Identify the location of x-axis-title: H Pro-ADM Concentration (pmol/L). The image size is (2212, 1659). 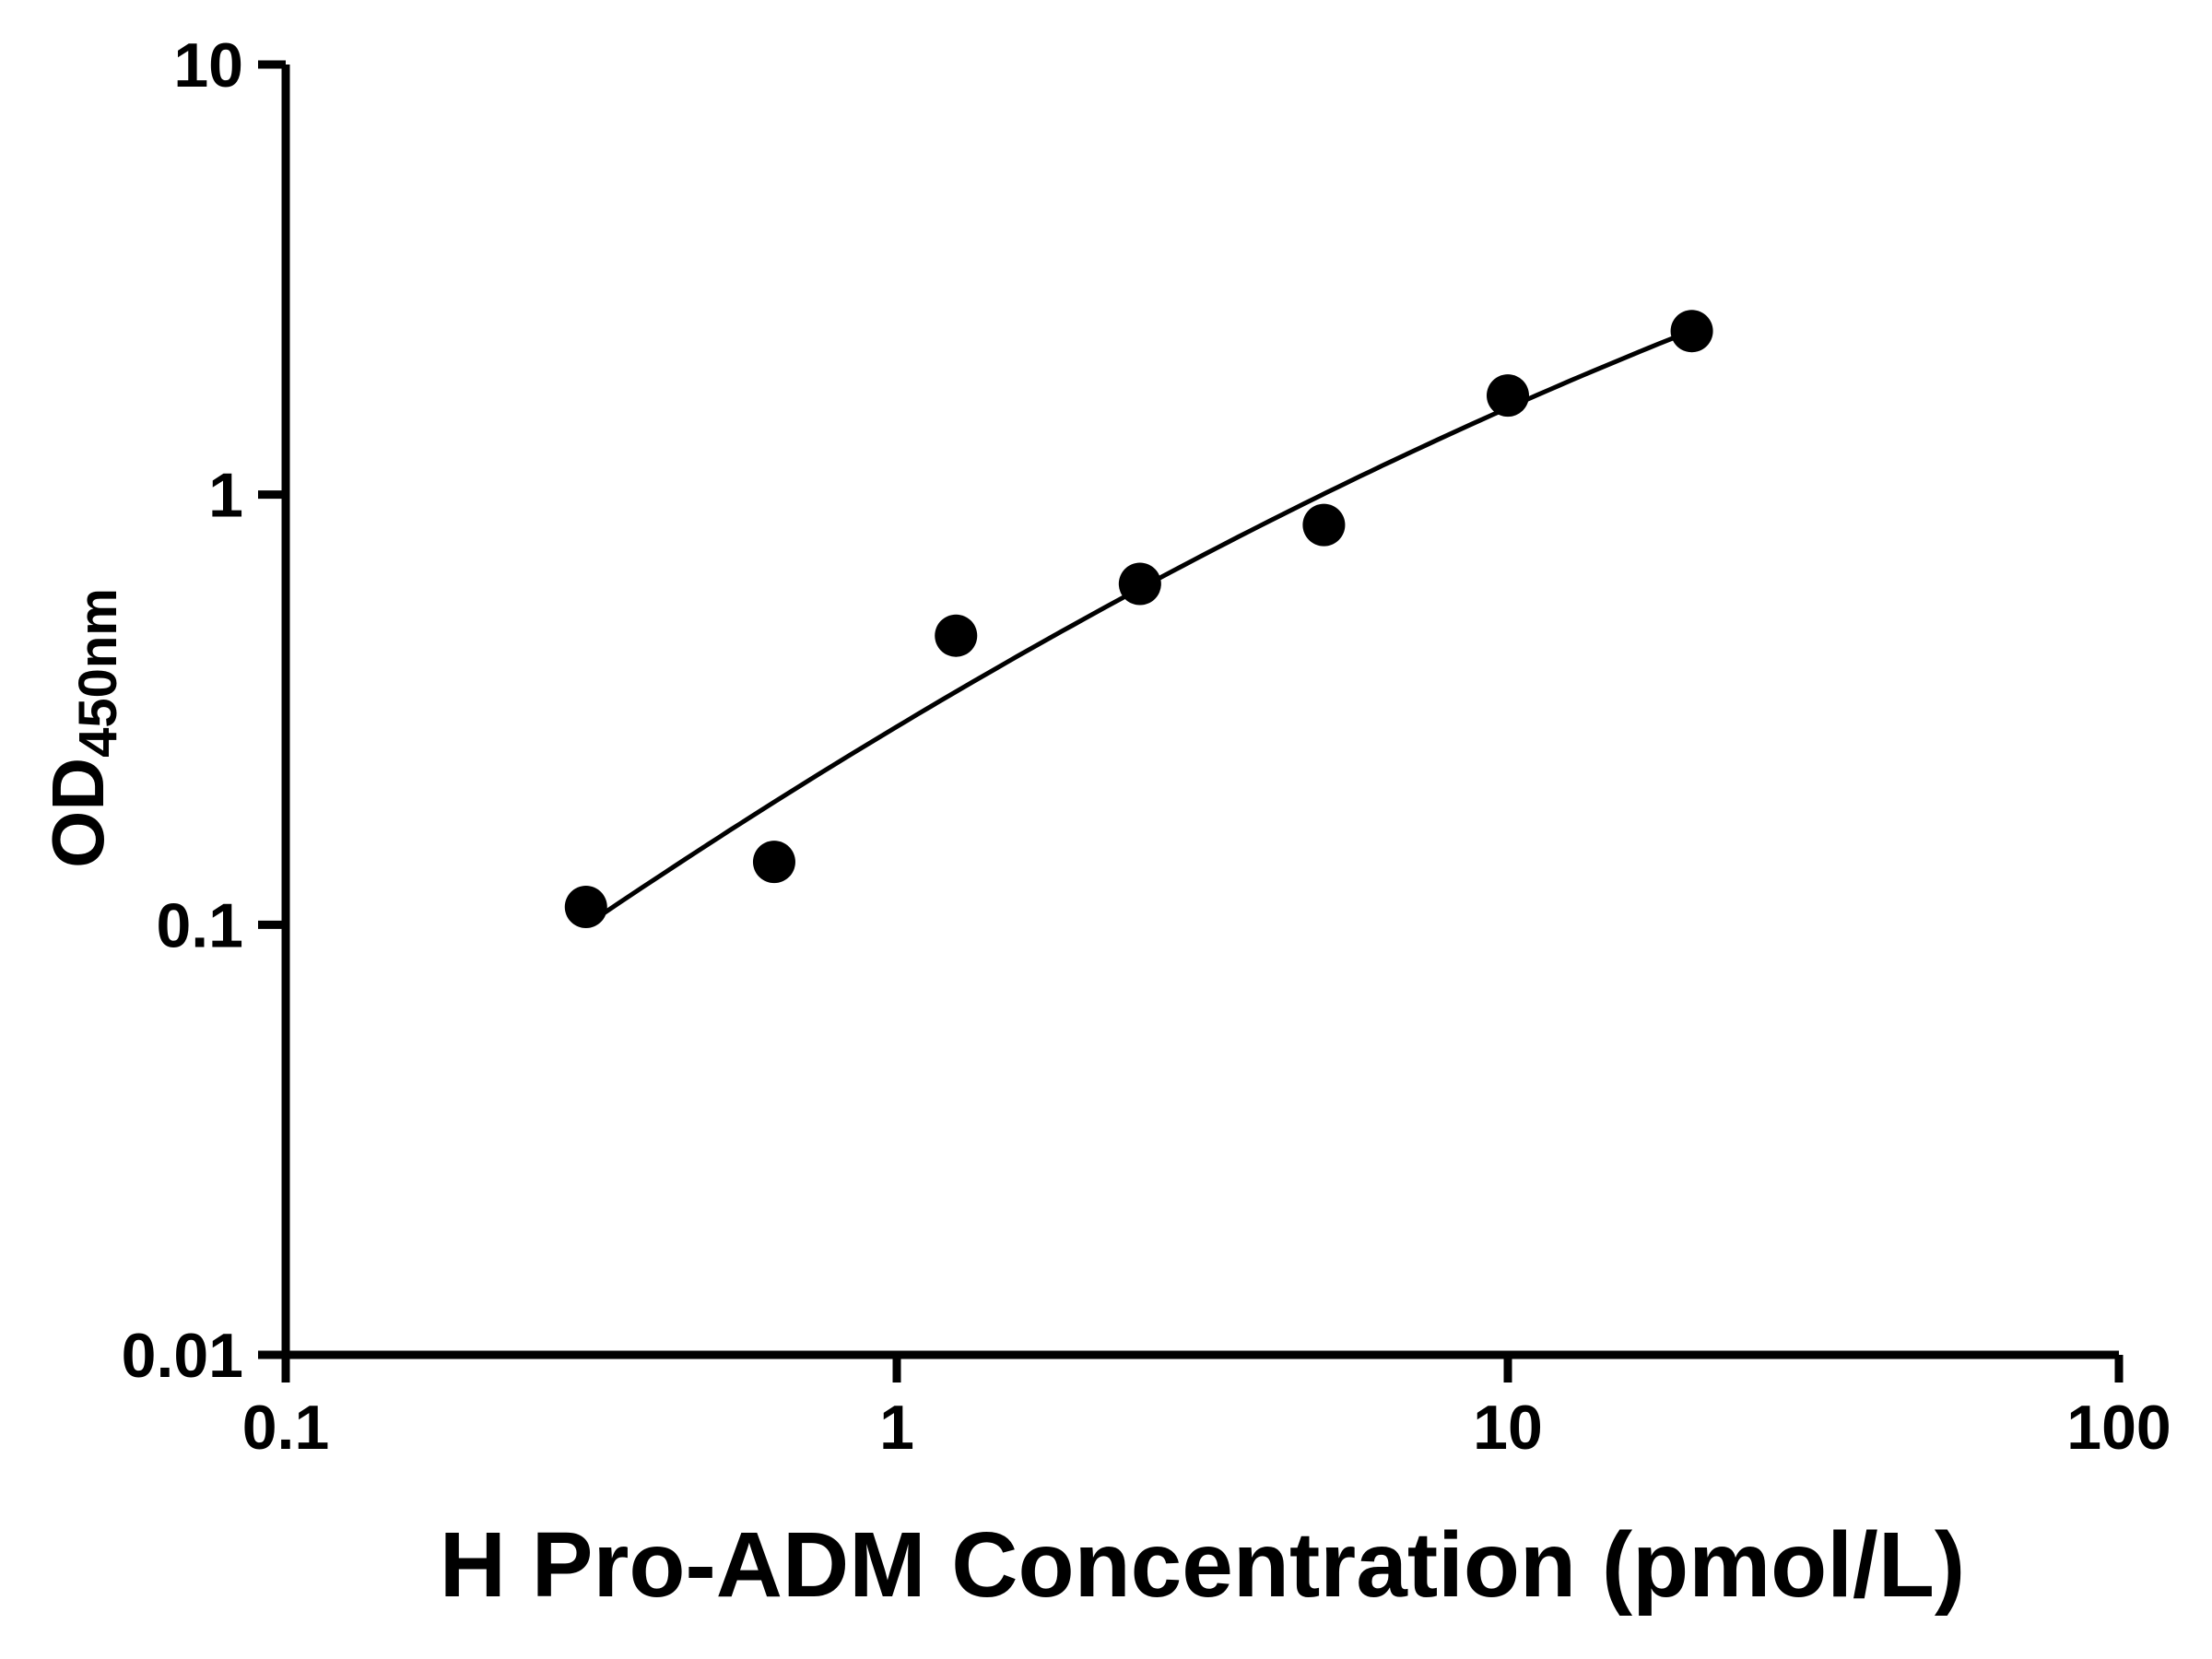
(1202, 1565).